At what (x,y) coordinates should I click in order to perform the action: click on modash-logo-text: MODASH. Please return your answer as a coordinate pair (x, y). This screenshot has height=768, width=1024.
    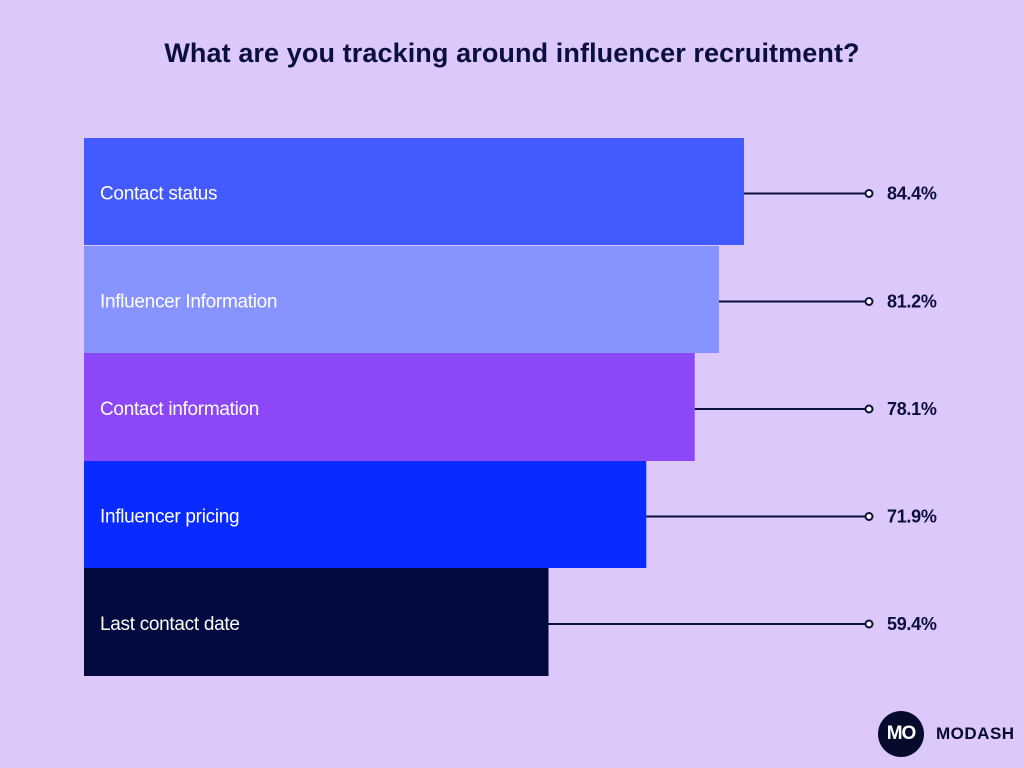
    Looking at the image, I should click on (975, 733).